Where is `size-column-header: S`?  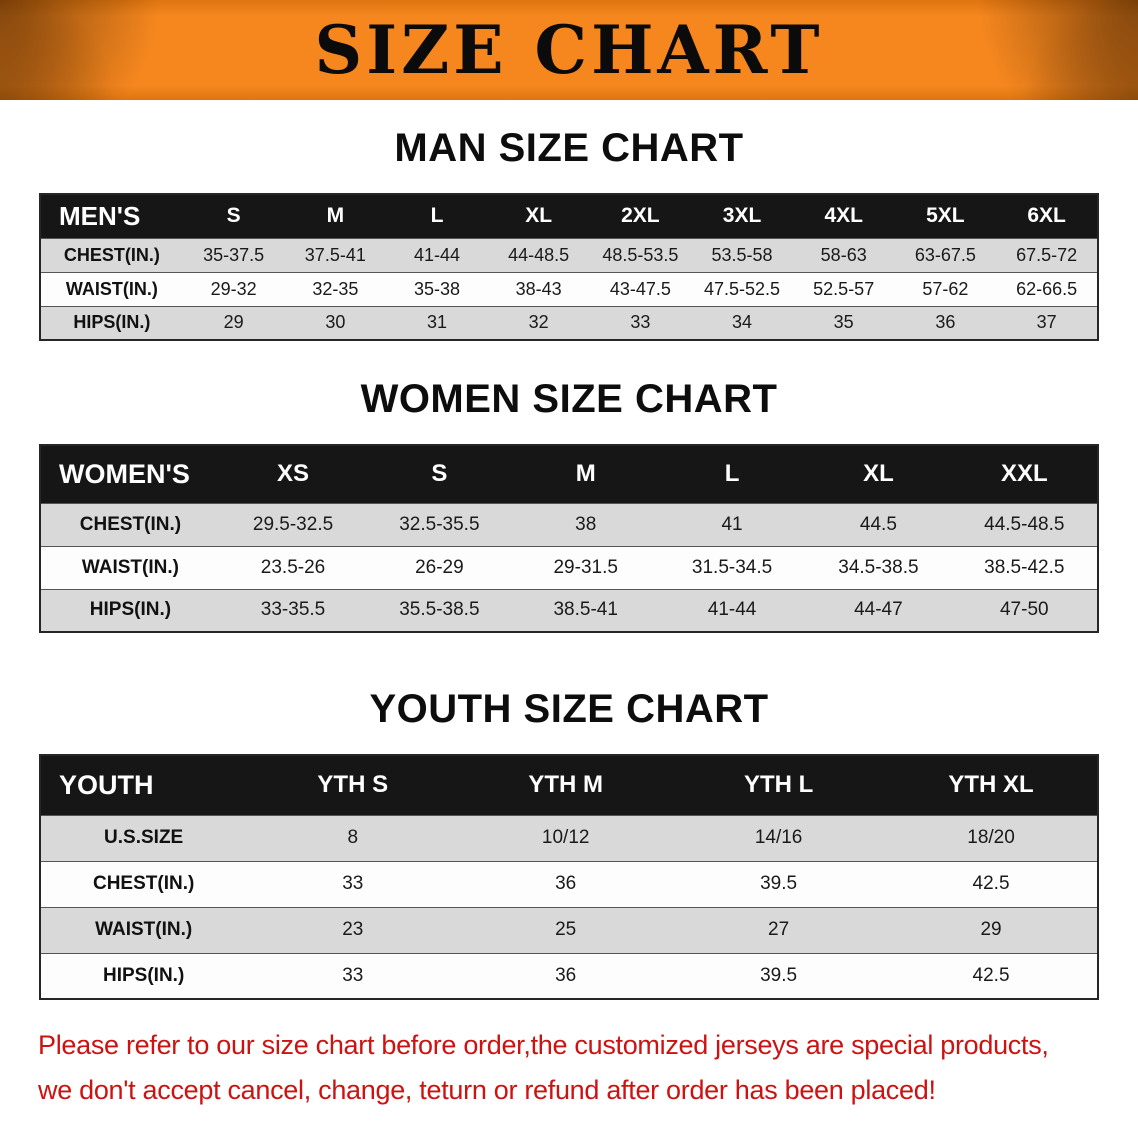 size-column-header: S is located at coordinates (233, 216).